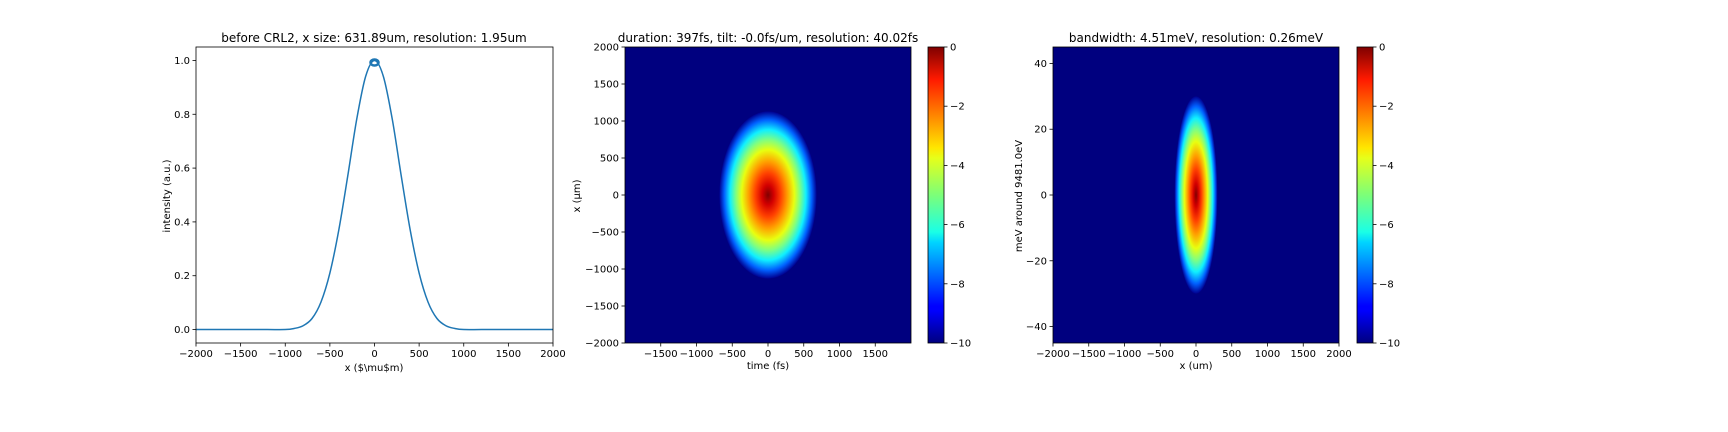 The image size is (1728, 432). What do you see at coordinates (167, 195) in the screenshot?
I see `y-axis-label: intensity (a.u.)` at bounding box center [167, 195].